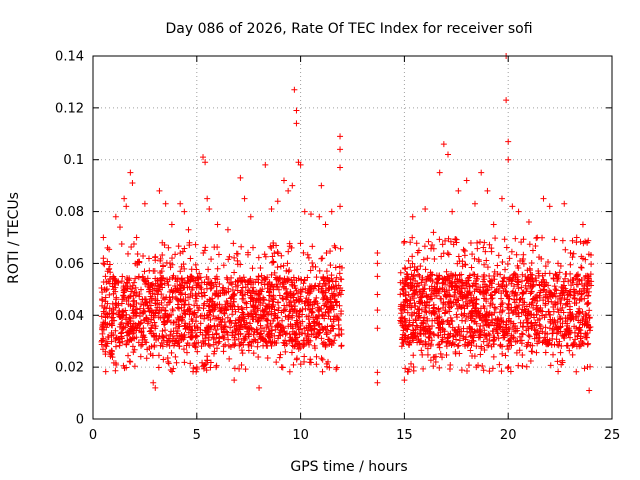 Image resolution: width=640 pixels, height=480 pixels. What do you see at coordinates (69, 212) in the screenshot?
I see `y-tick-label: 0.08` at bounding box center [69, 212].